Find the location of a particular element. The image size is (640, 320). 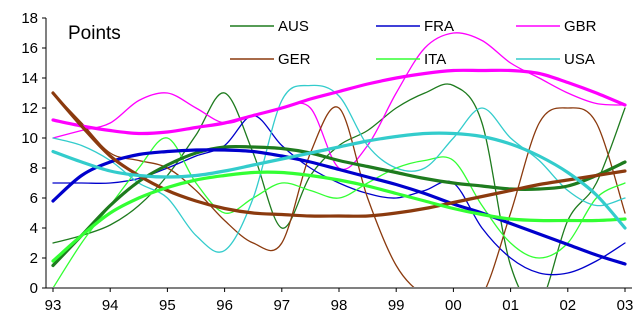

chart-title: Points is located at coordinates (94, 33).